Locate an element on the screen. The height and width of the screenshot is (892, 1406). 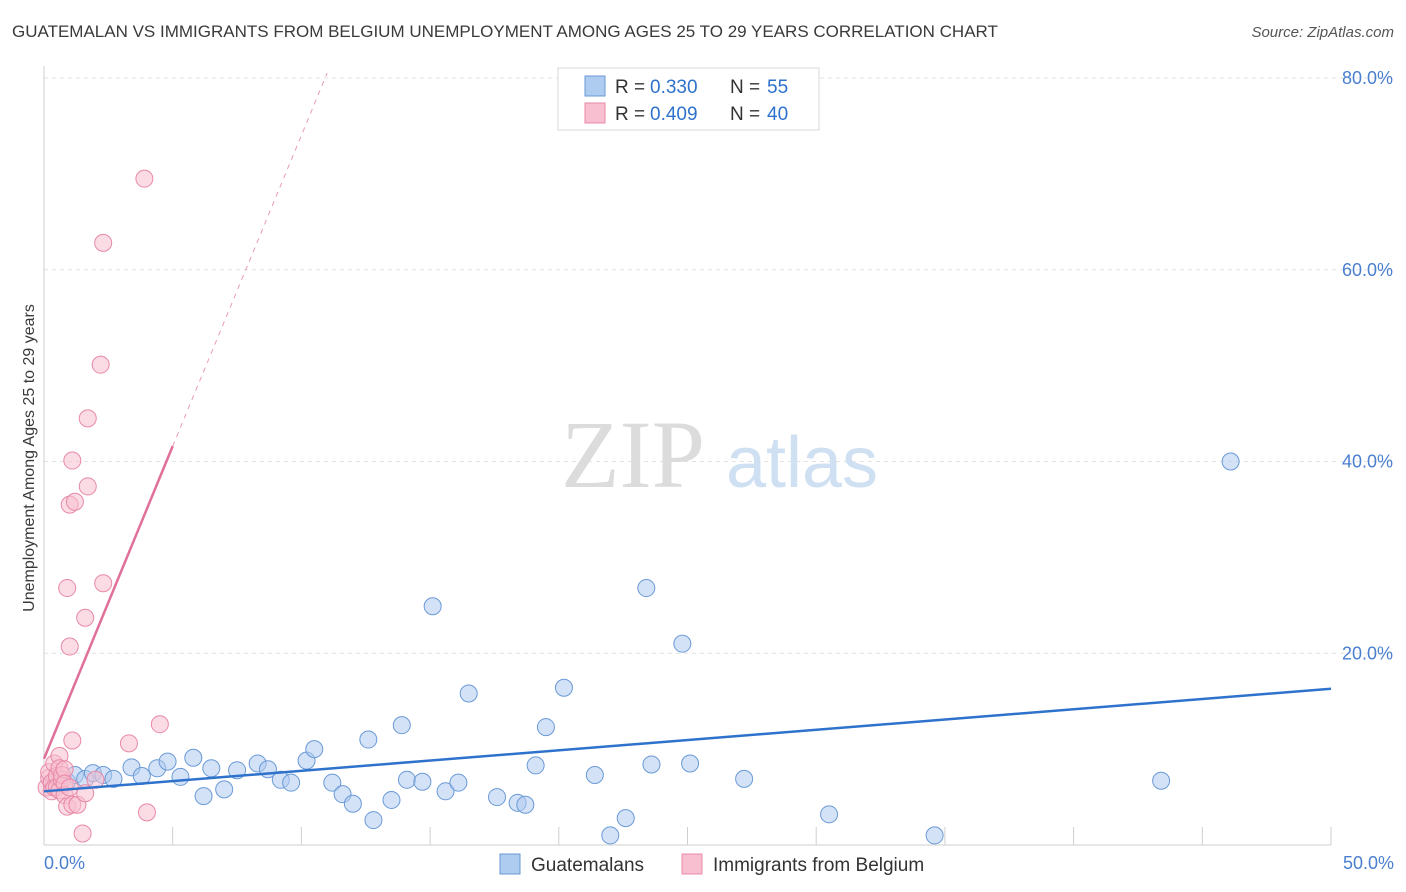
stats-legend-n-label-blue: N = is located at coordinates (745, 87).